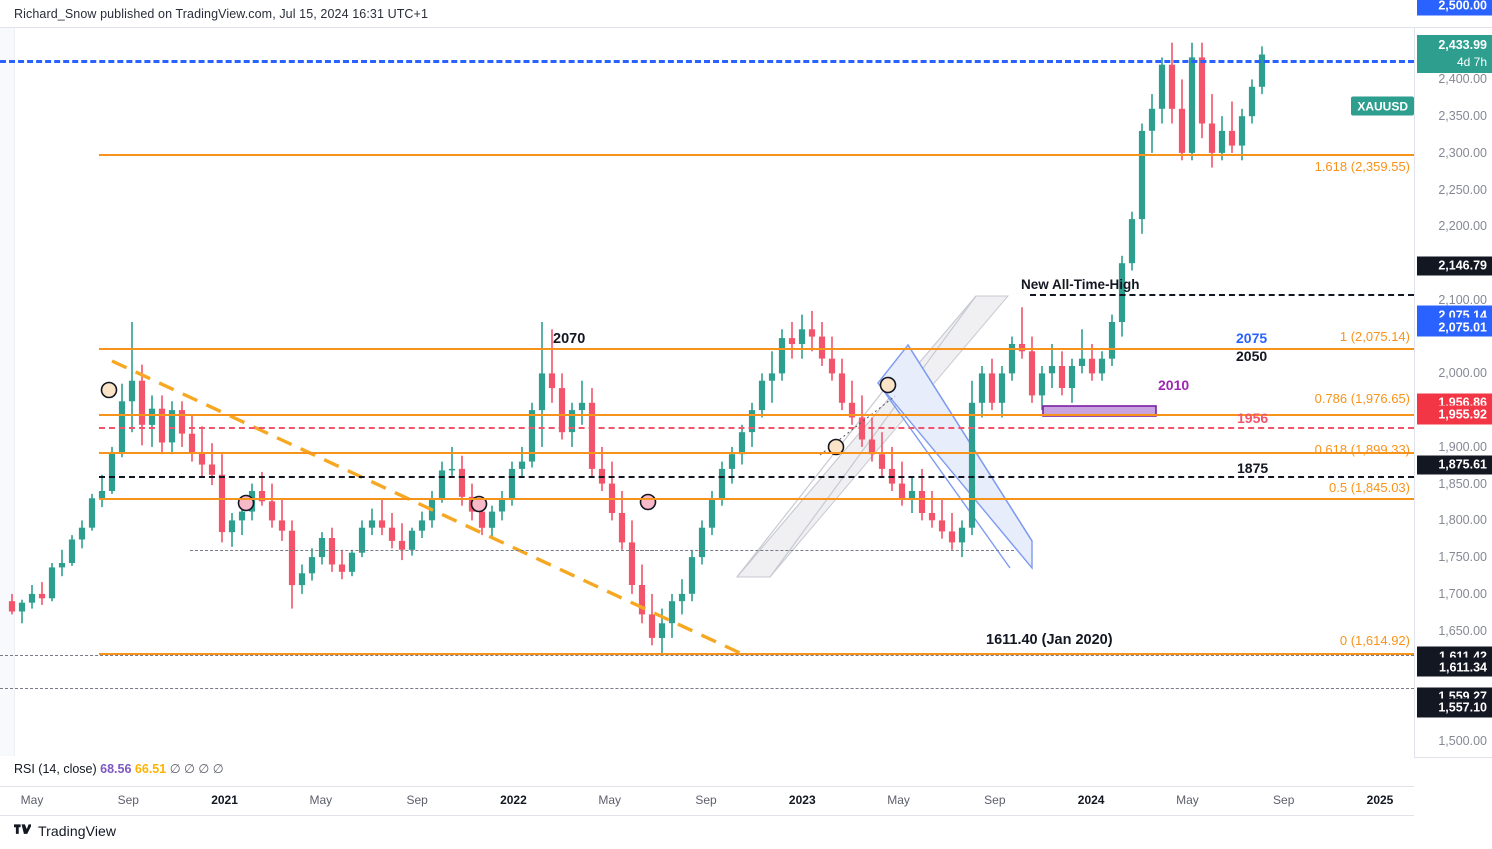 Image resolution: width=1492 pixels, height=849 pixels. I want to click on time-tick: 2023, so click(802, 800).